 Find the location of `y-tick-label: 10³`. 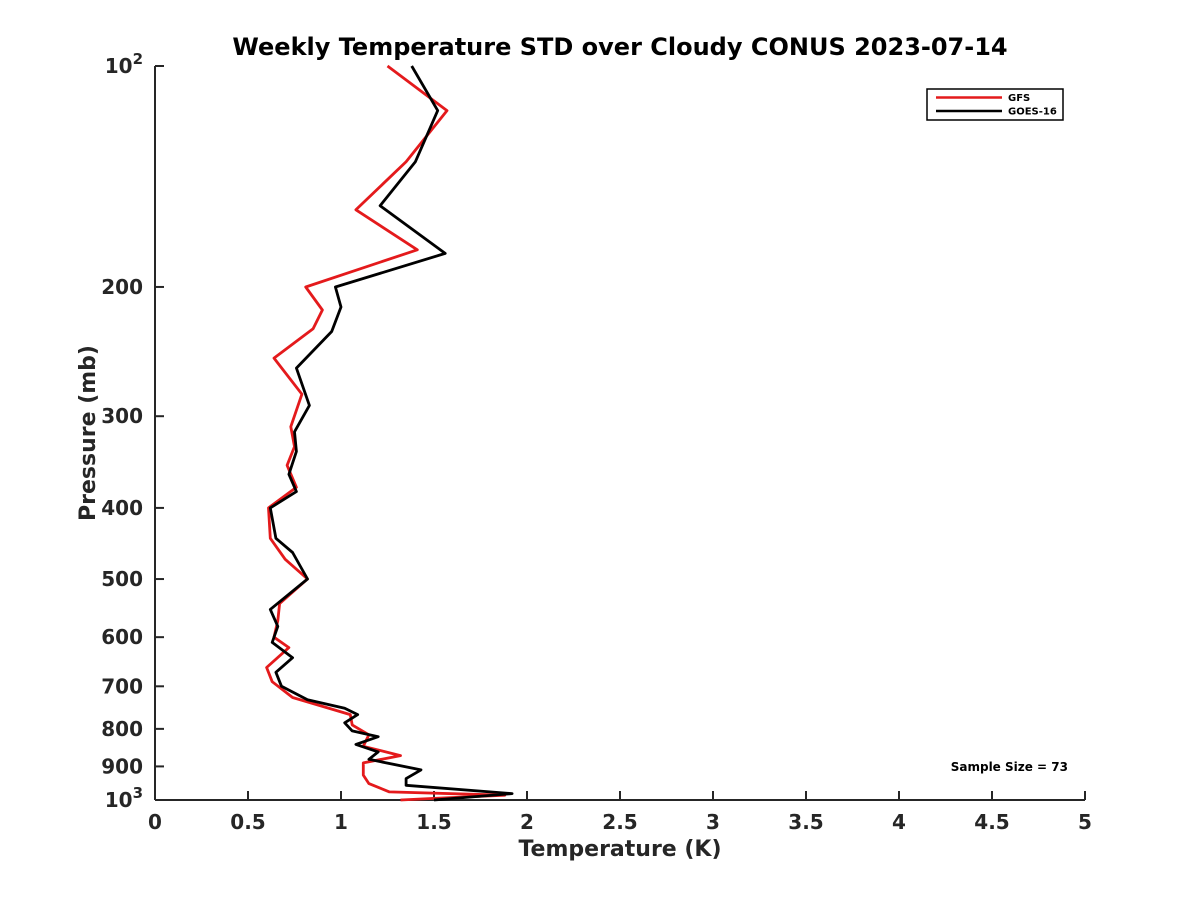

y-tick-label: 10³ is located at coordinates (124, 798).